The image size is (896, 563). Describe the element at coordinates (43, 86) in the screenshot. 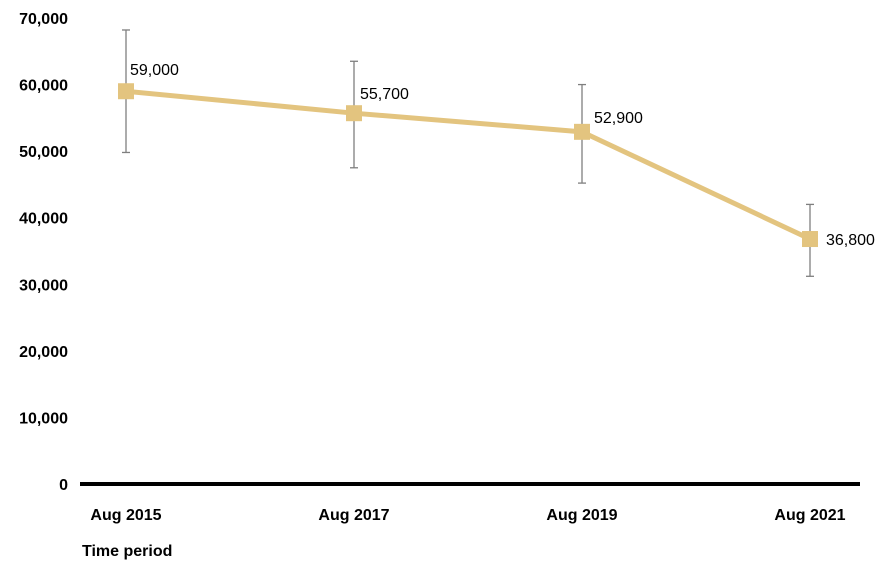

I see `y-tick-label: 60,000` at that location.